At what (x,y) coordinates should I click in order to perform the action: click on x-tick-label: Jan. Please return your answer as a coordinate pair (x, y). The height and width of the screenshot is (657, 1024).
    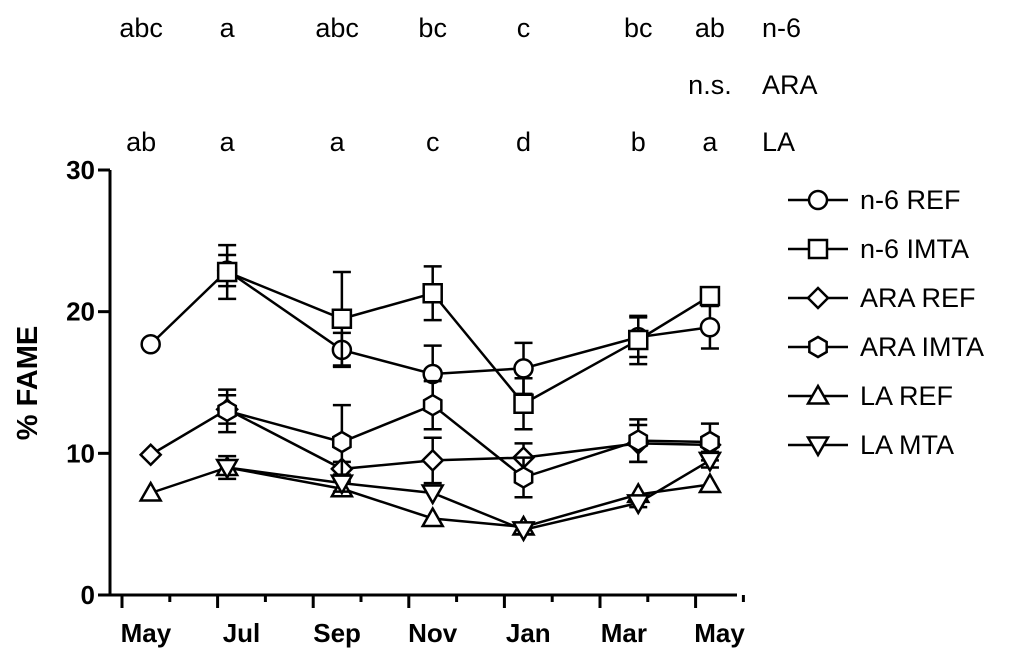
    Looking at the image, I should click on (528, 633).